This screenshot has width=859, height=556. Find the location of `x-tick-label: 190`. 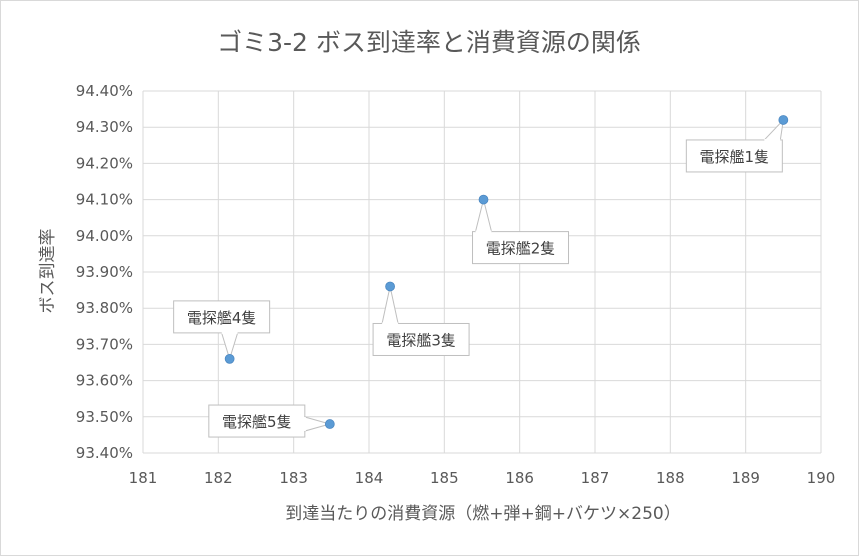

x-tick-label: 190 is located at coordinates (821, 478).